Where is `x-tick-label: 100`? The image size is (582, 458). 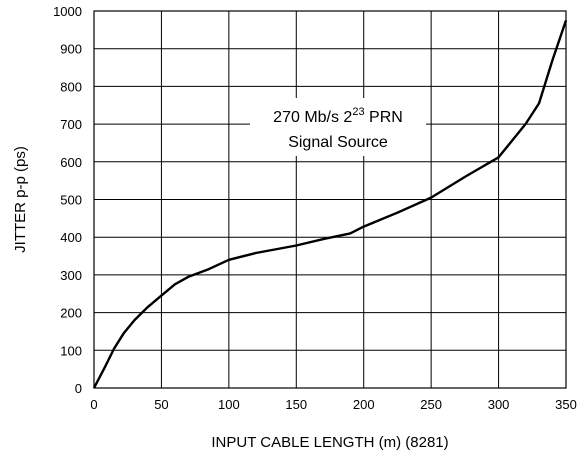 x-tick-label: 100 is located at coordinates (229, 404).